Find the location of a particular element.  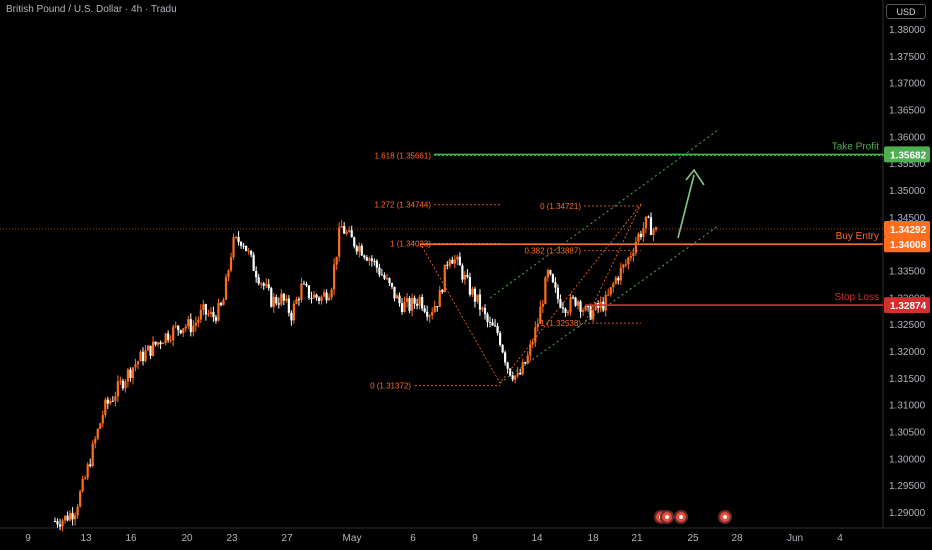

x-tick-label: 9 is located at coordinates (475, 538).